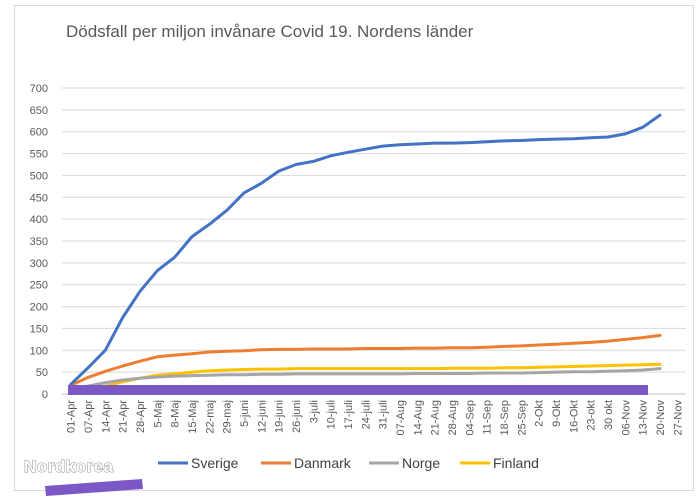 The width and height of the screenshot is (700, 497). Describe the element at coordinates (358, 390) in the screenshot. I see `overlay-bar-upper` at that location.